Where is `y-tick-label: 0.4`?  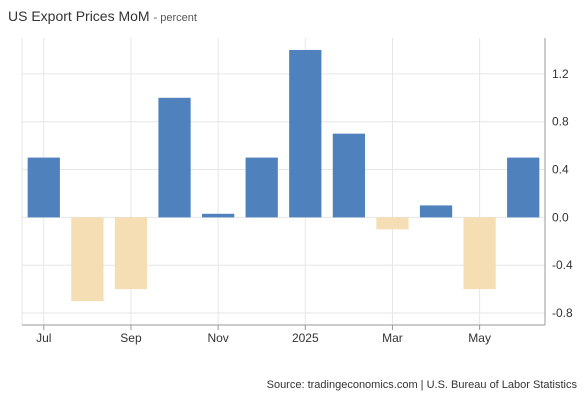
y-tick-label: 0.4 is located at coordinates (560, 170).